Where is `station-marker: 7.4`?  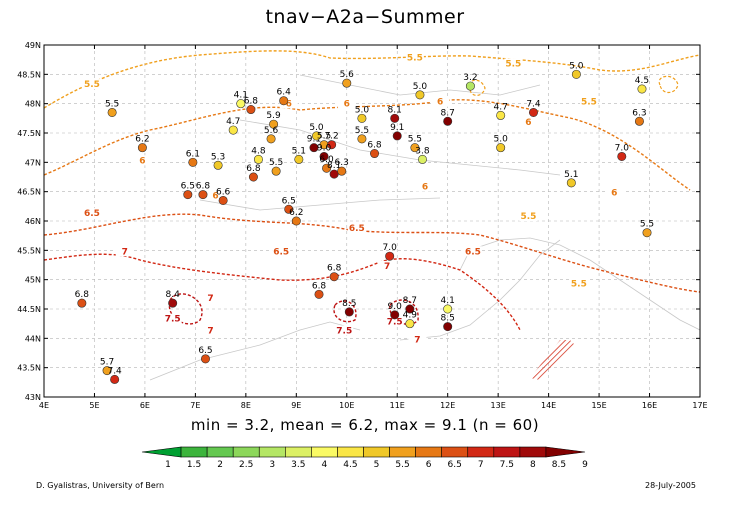
station-marker: 7.4 is located at coordinates (114, 375).